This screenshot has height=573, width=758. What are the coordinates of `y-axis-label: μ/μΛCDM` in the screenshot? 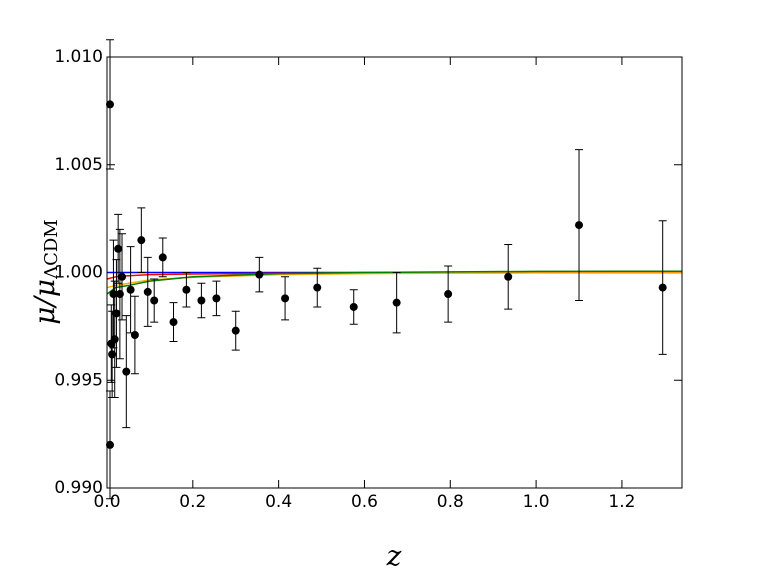 It's located at (45, 271).